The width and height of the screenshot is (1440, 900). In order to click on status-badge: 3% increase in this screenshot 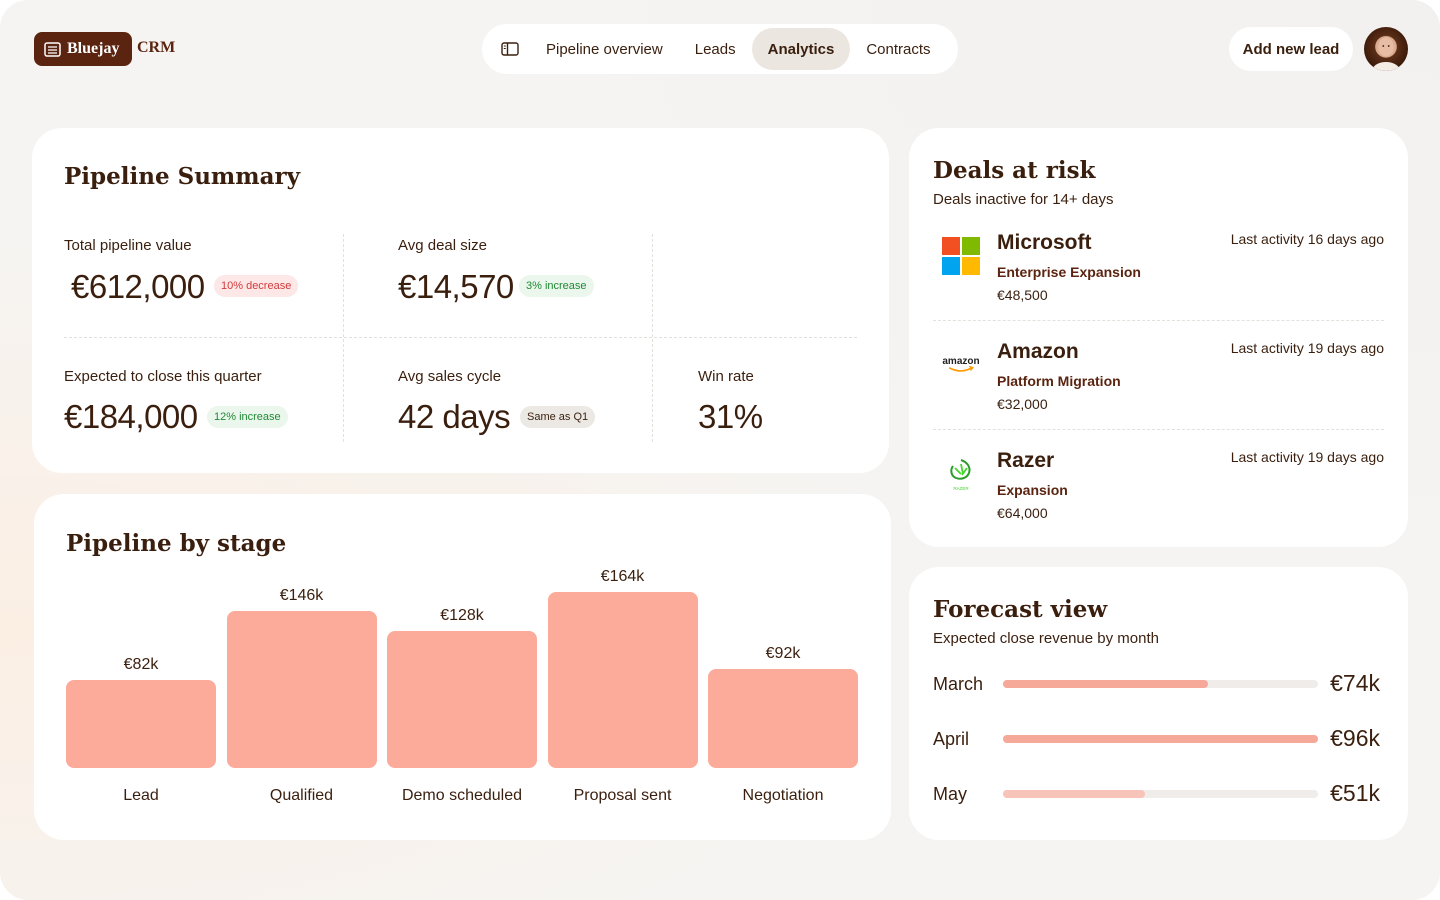, I will do `click(556, 286)`.